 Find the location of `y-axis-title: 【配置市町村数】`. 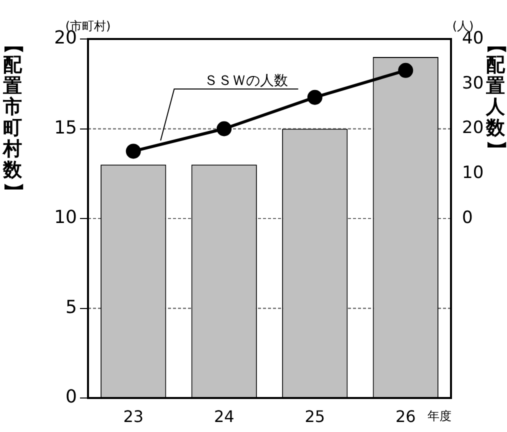

y-axis-title: 【配置市町村数】 is located at coordinates (13, 118).